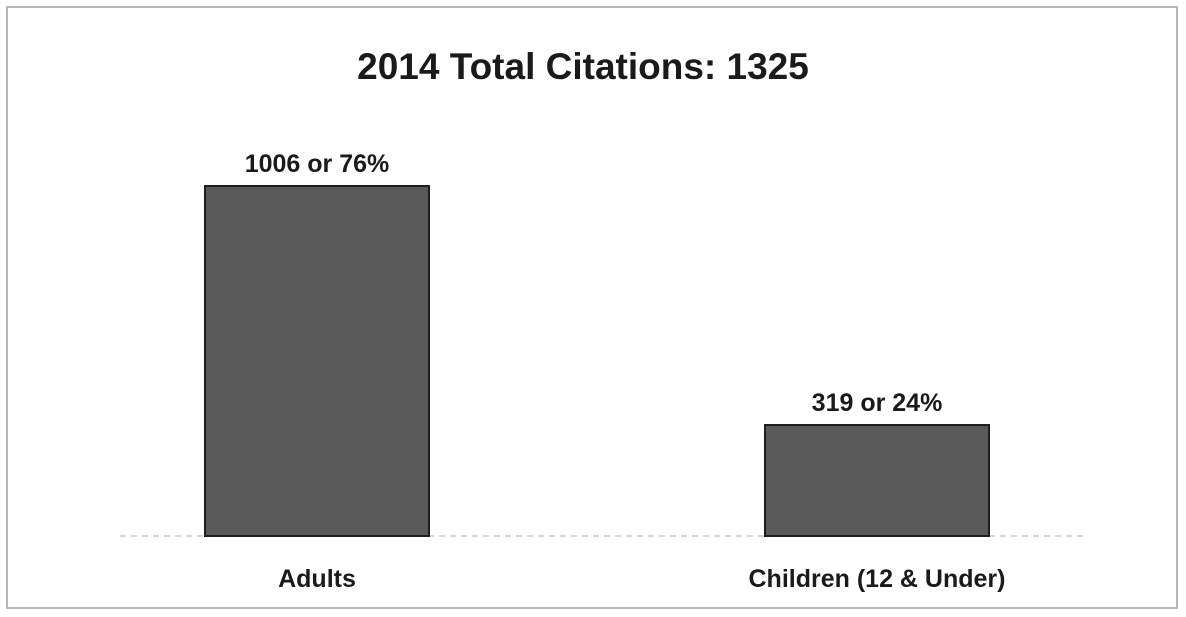 The image size is (1186, 617). I want to click on chart-title: 2014 Total Citations: 1325, so click(583, 66).